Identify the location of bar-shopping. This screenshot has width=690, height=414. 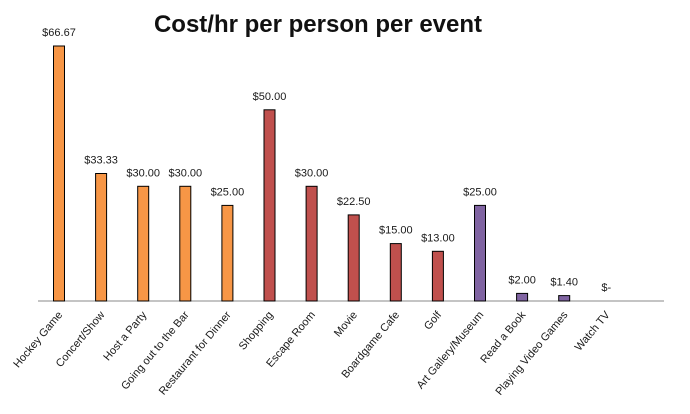
(269, 205).